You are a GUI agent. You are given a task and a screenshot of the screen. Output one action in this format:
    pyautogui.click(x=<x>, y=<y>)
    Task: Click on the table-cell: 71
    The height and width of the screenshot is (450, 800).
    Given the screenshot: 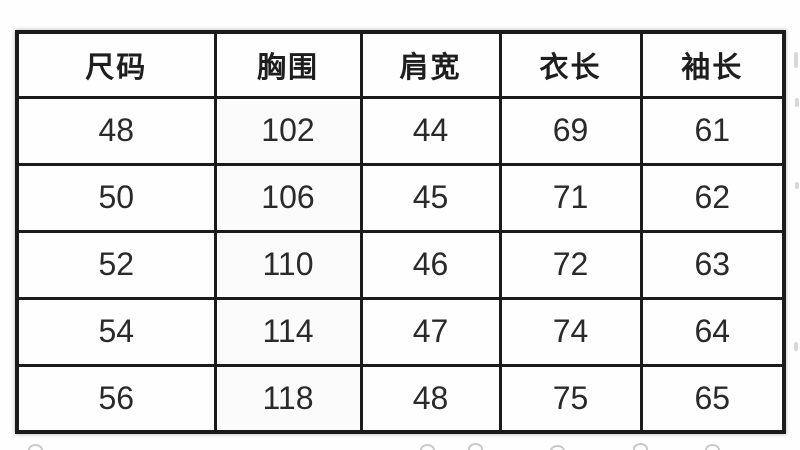 What is the action you would take?
    pyautogui.click(x=570, y=197)
    